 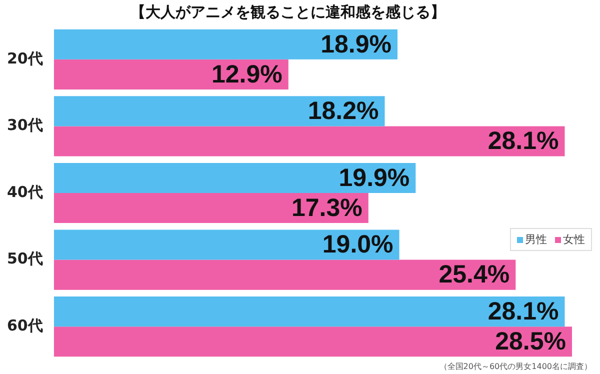 What do you see at coordinates (343, 111) in the screenshot?
I see `data-label: 18.2%` at bounding box center [343, 111].